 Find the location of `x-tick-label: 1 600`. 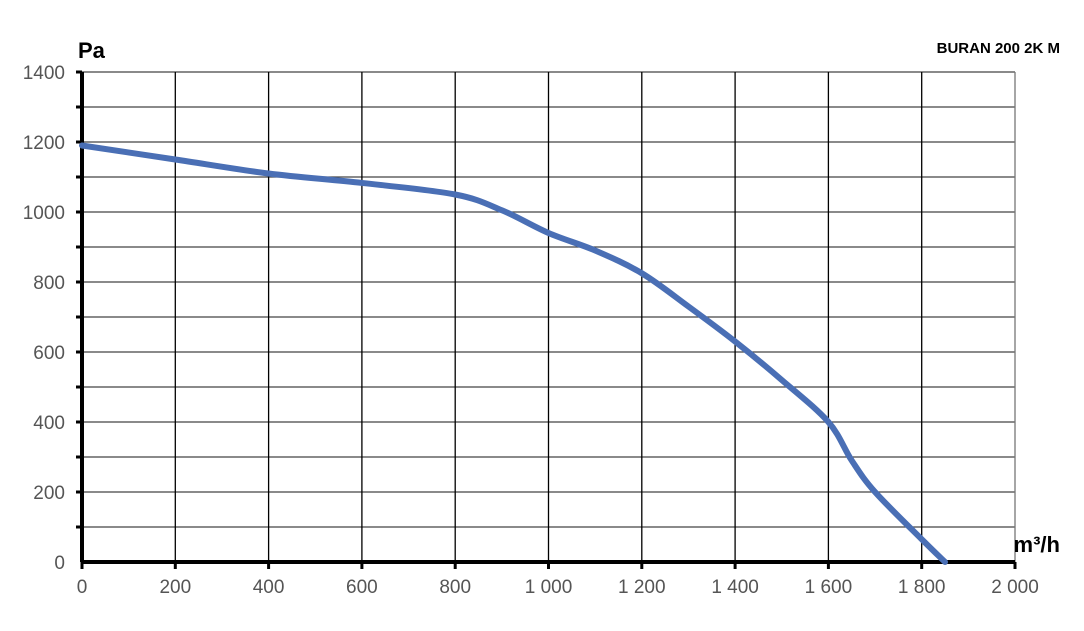

x-tick-label: 1 600 is located at coordinates (829, 587).